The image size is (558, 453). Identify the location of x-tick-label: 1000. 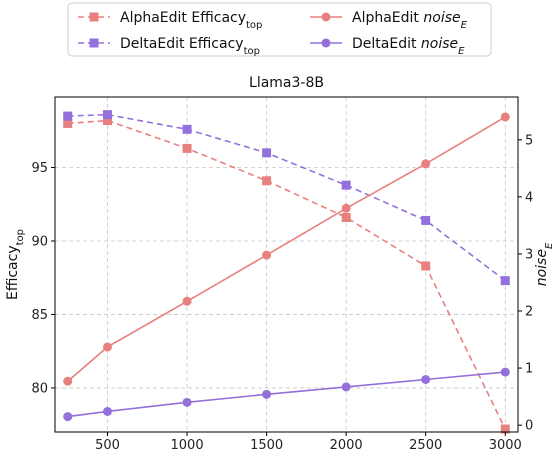
(187, 445).